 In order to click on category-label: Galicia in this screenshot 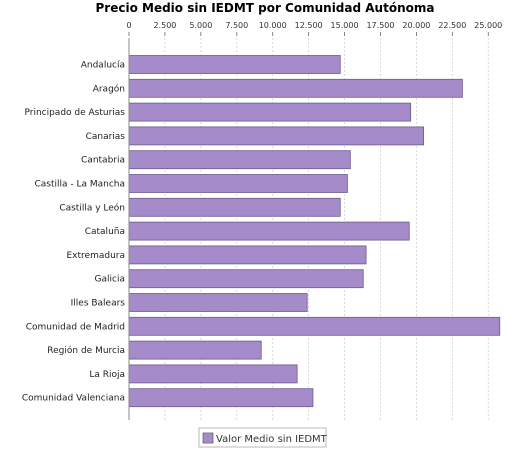, I will do `click(110, 280)`.